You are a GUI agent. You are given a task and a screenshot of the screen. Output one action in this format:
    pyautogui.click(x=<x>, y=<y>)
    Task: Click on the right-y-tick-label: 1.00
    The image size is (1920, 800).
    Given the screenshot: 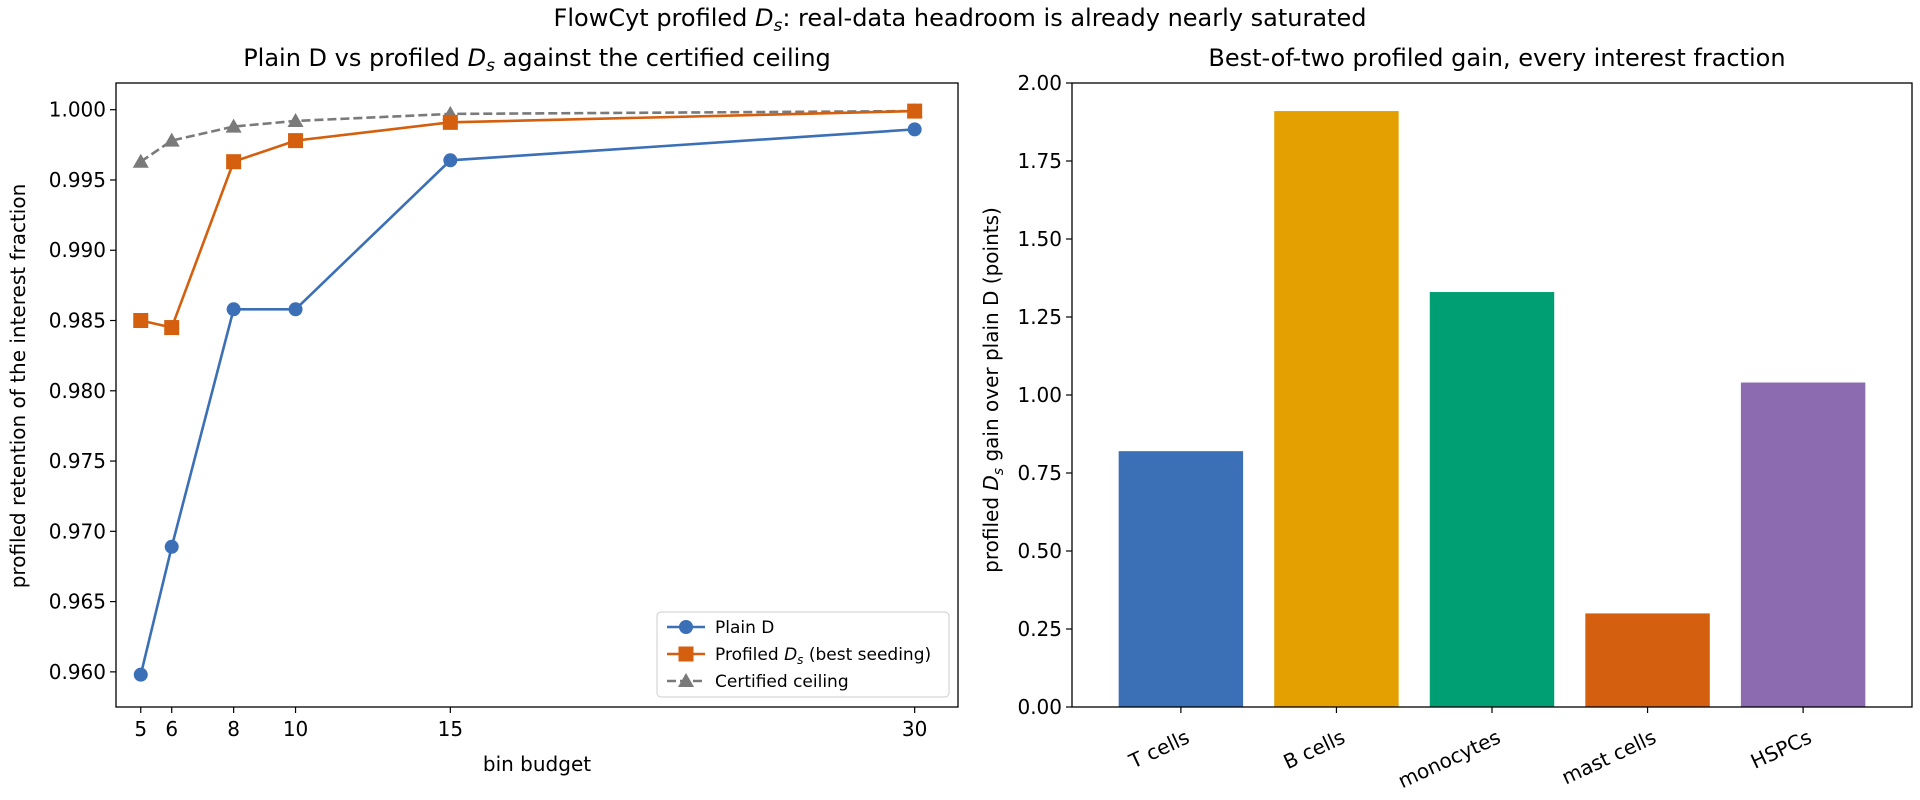 What is the action you would take?
    pyautogui.click(x=1039, y=395)
    